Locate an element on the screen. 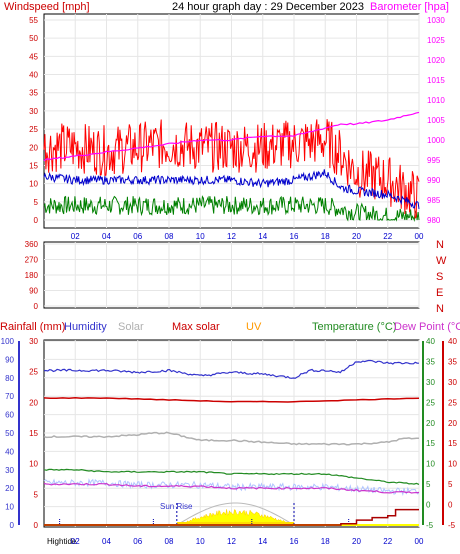 The image size is (460, 554). y-tick-humidity: 20 is located at coordinates (9, 488).